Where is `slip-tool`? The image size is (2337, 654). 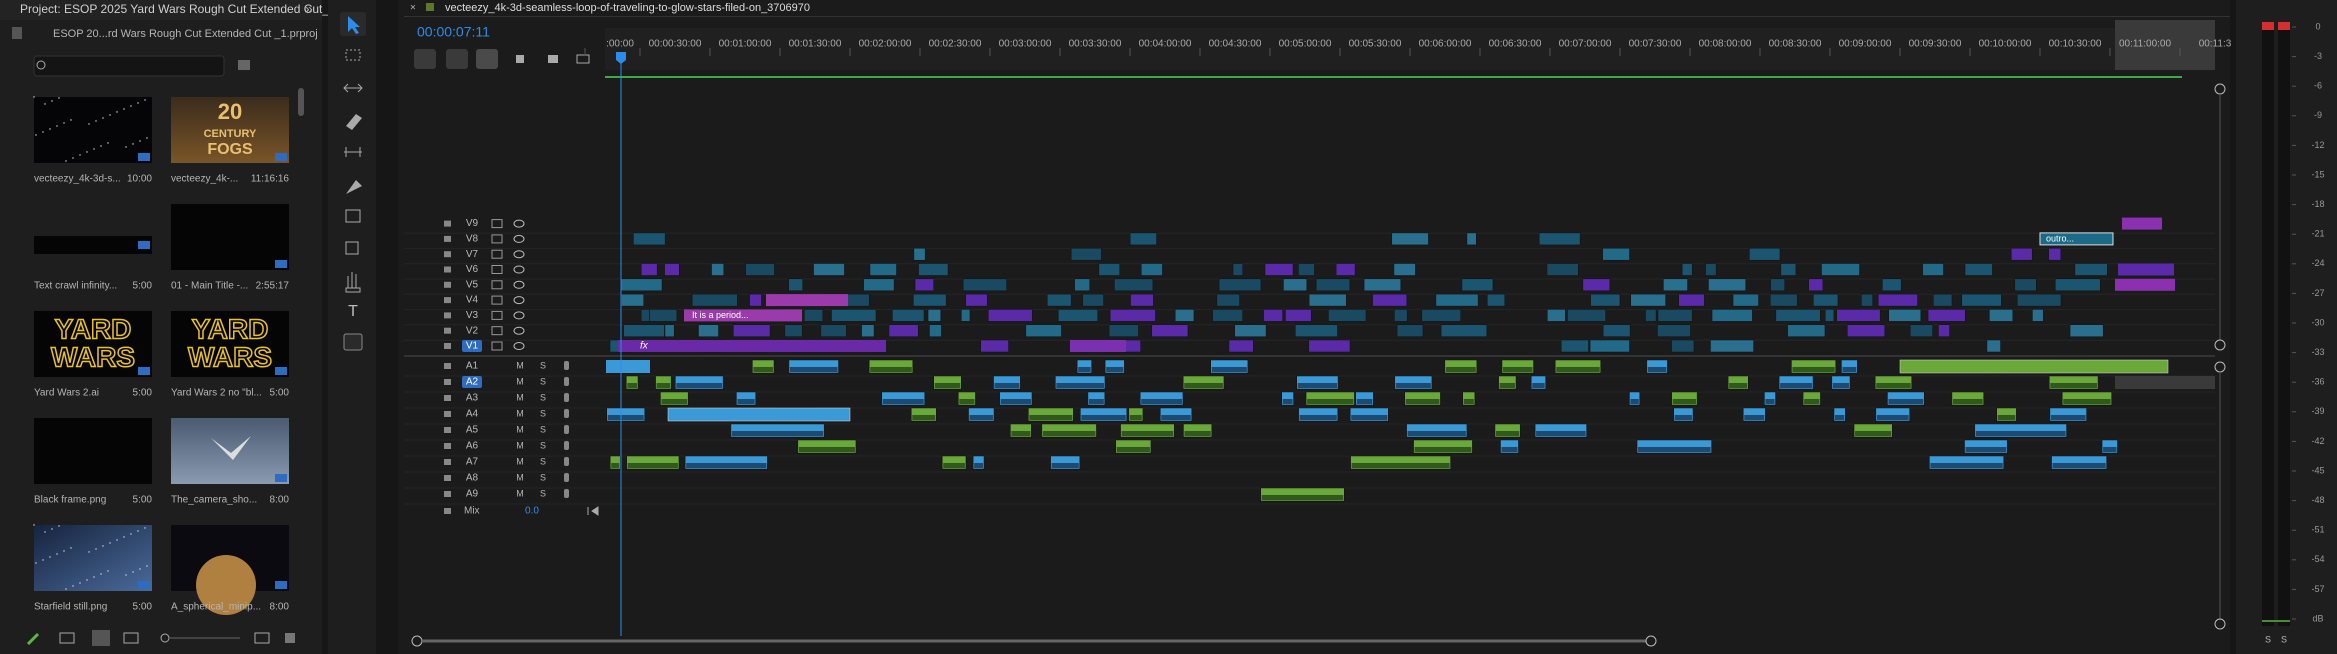
slip-tool is located at coordinates (353, 152).